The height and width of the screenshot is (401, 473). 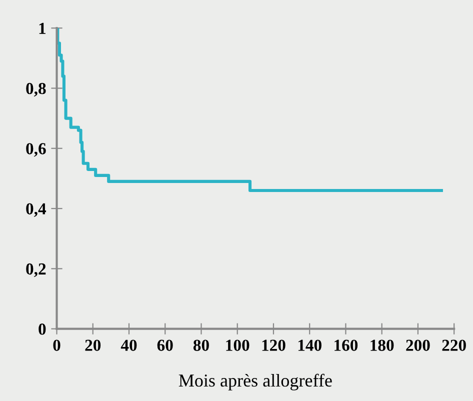 What do you see at coordinates (93, 345) in the screenshot?
I see `x-tick-label: 20` at bounding box center [93, 345].